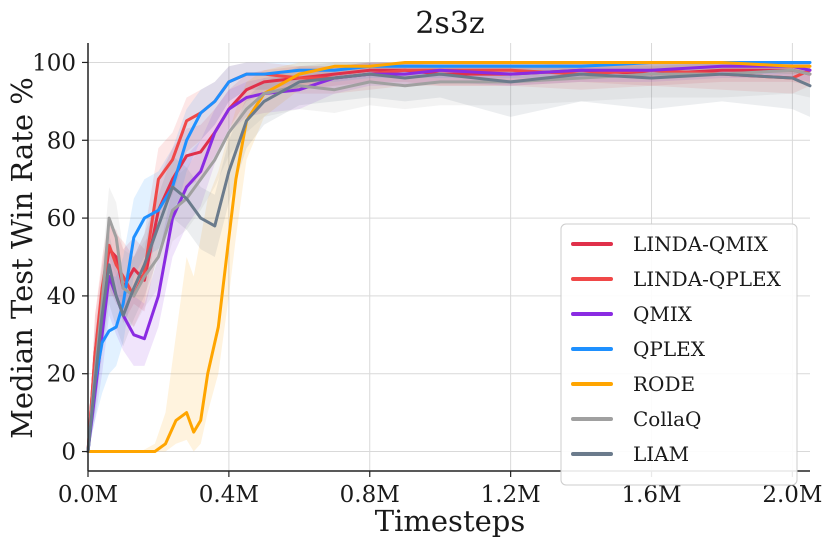 The height and width of the screenshot is (546, 830). I want to click on y-tick-label: 40, so click(61, 297).